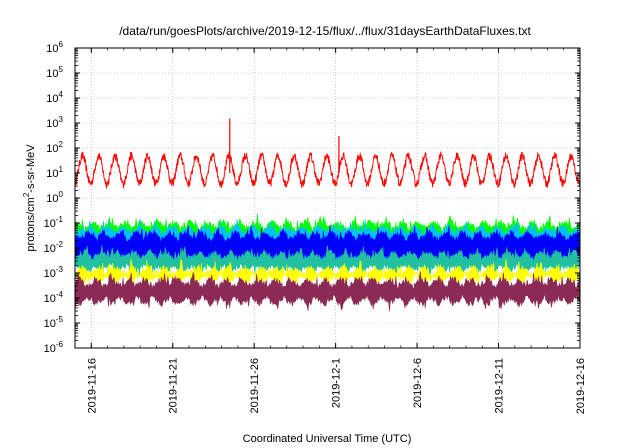 The height and width of the screenshot is (448, 640). Describe the element at coordinates (337, 383) in the screenshot. I see `x-tick-label: 2019-12-1` at that location.